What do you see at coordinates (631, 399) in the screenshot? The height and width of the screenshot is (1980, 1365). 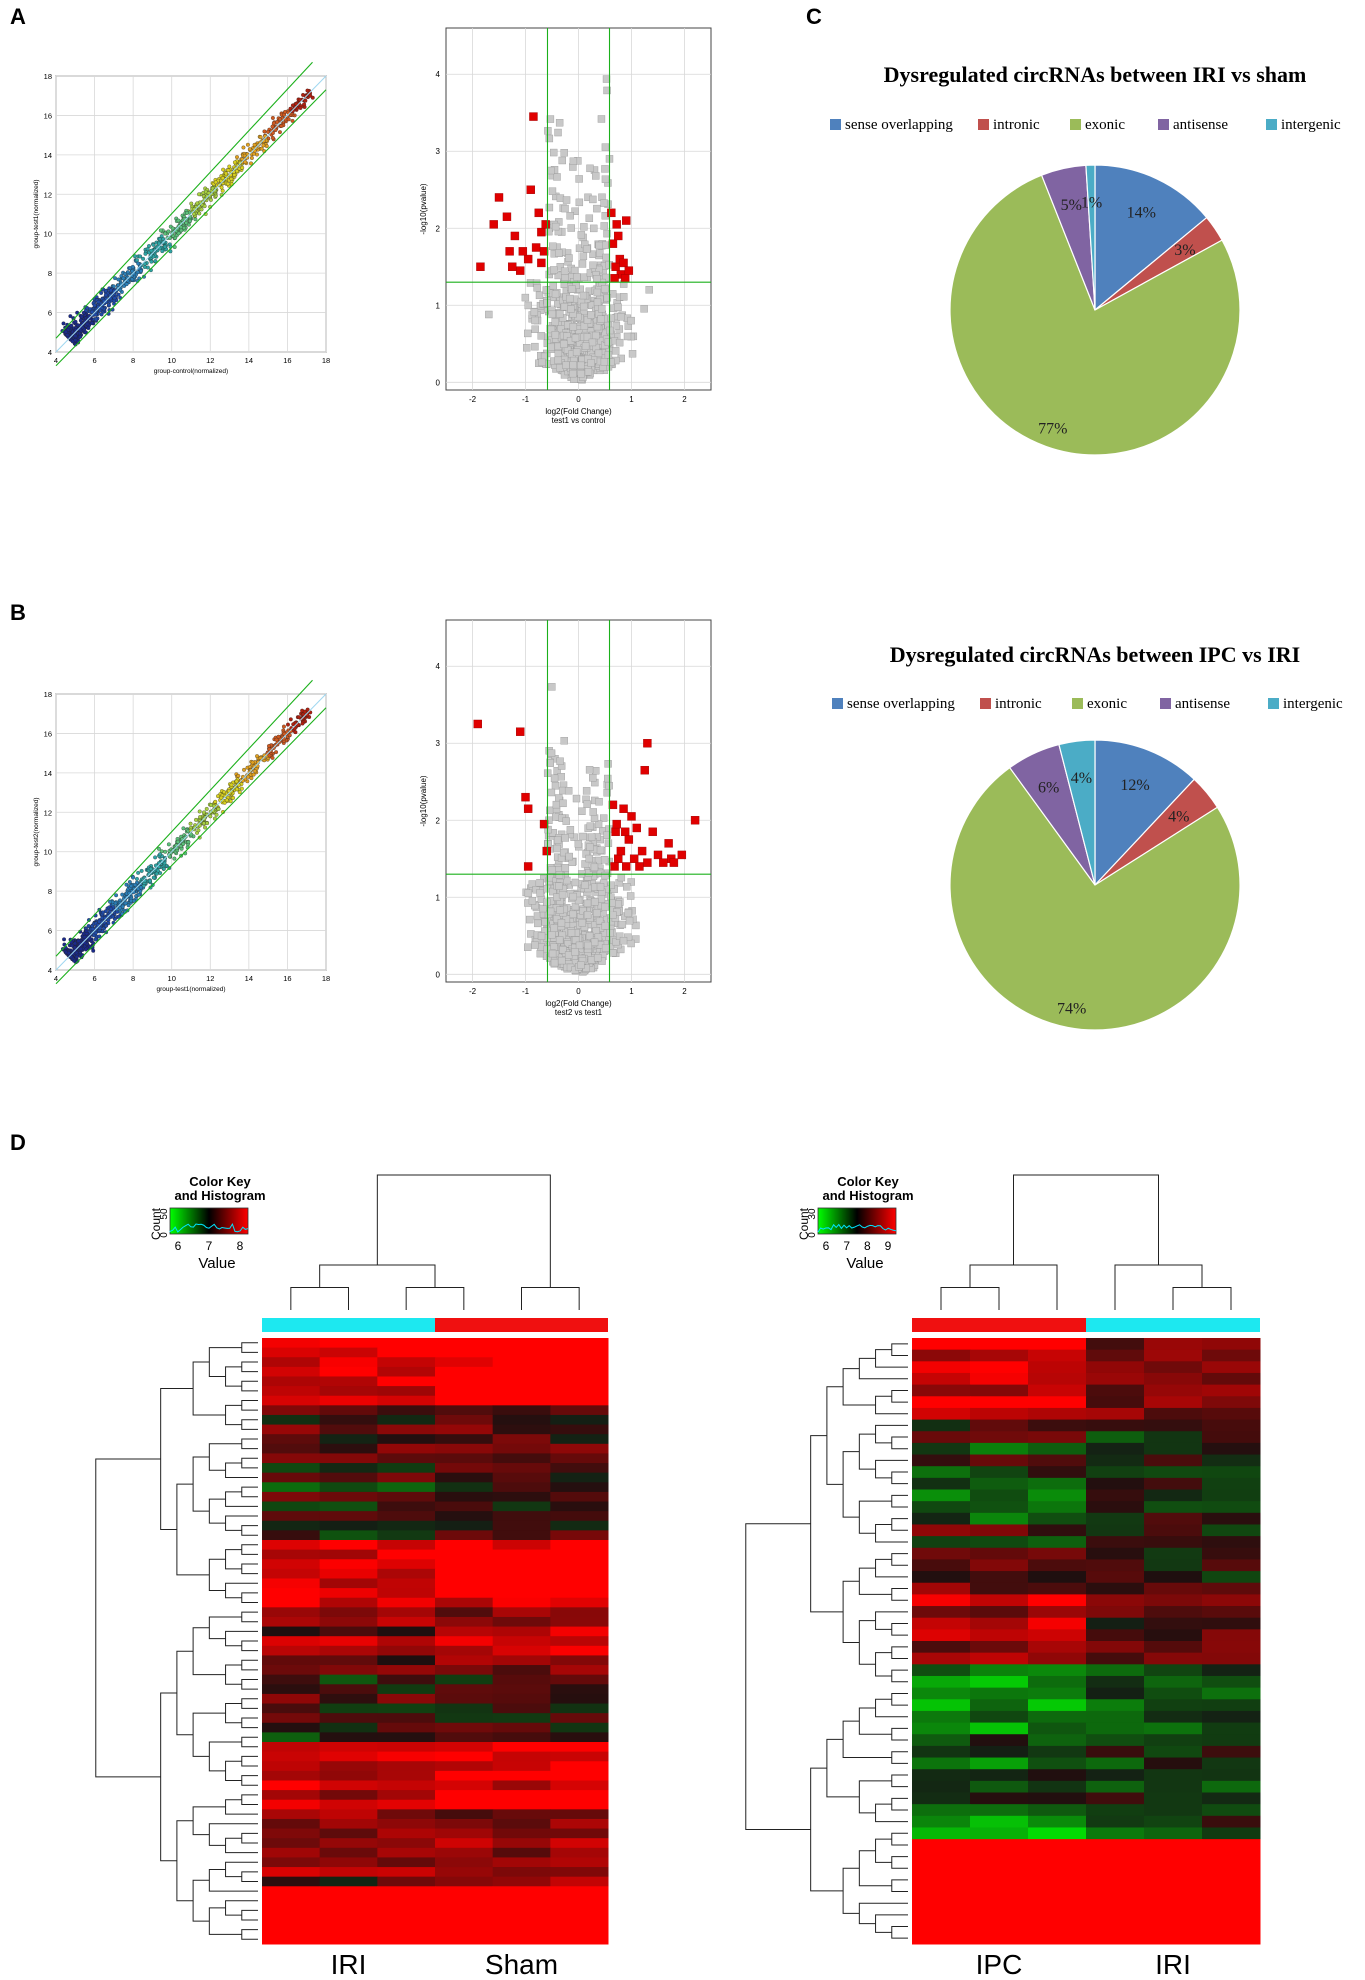 I see `x-tick-label: 1` at bounding box center [631, 399].